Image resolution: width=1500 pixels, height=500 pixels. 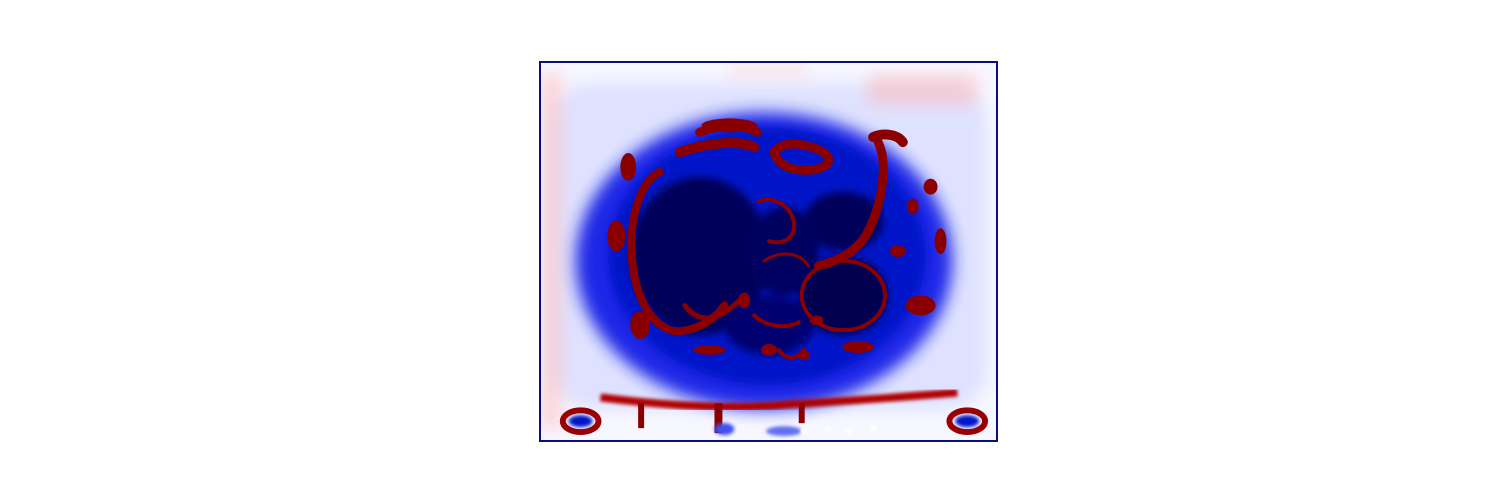 I want to click on red-structures, so click(x=767, y=240).